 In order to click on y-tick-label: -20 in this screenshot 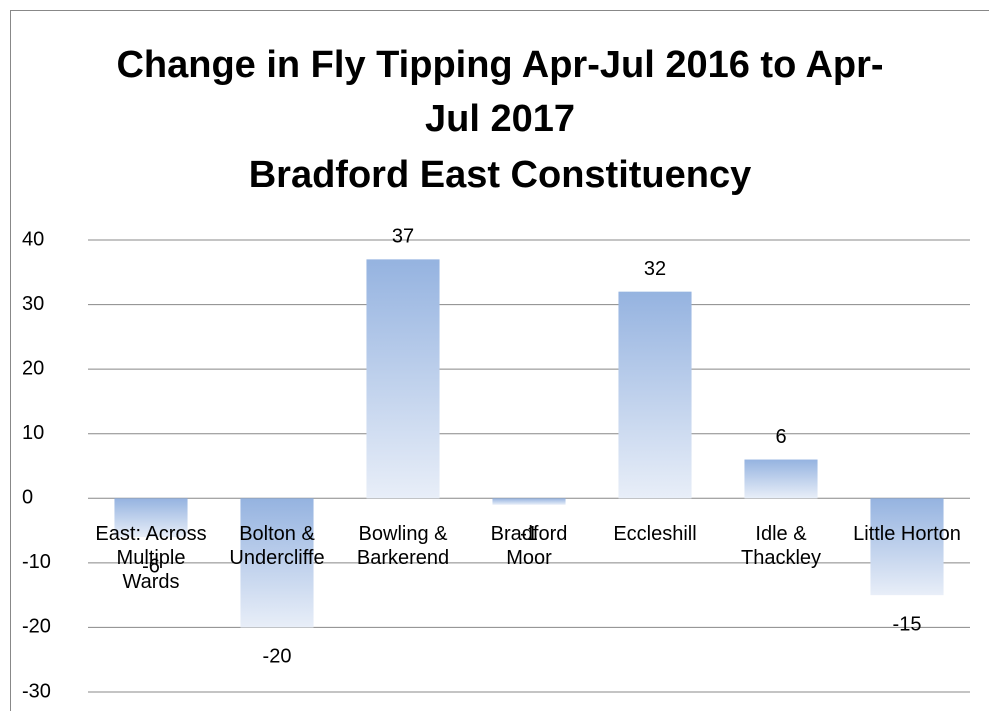, I will do `click(36, 627)`.